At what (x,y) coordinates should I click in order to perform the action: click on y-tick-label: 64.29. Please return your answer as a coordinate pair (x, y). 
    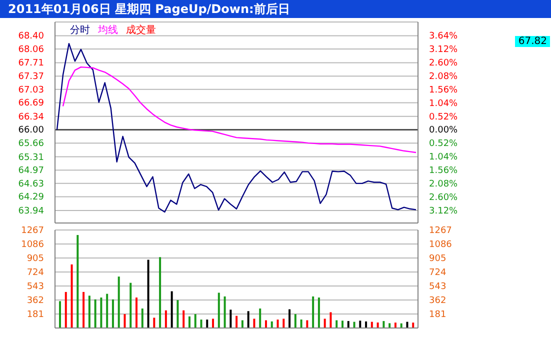
    Looking at the image, I should click on (31, 197).